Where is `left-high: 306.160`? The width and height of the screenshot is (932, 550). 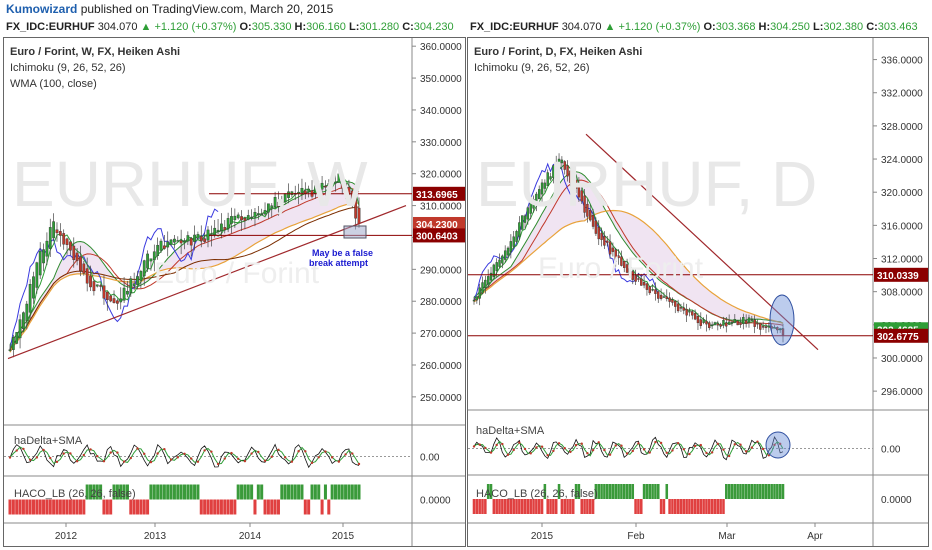
left-high: 306.160 is located at coordinates (326, 27).